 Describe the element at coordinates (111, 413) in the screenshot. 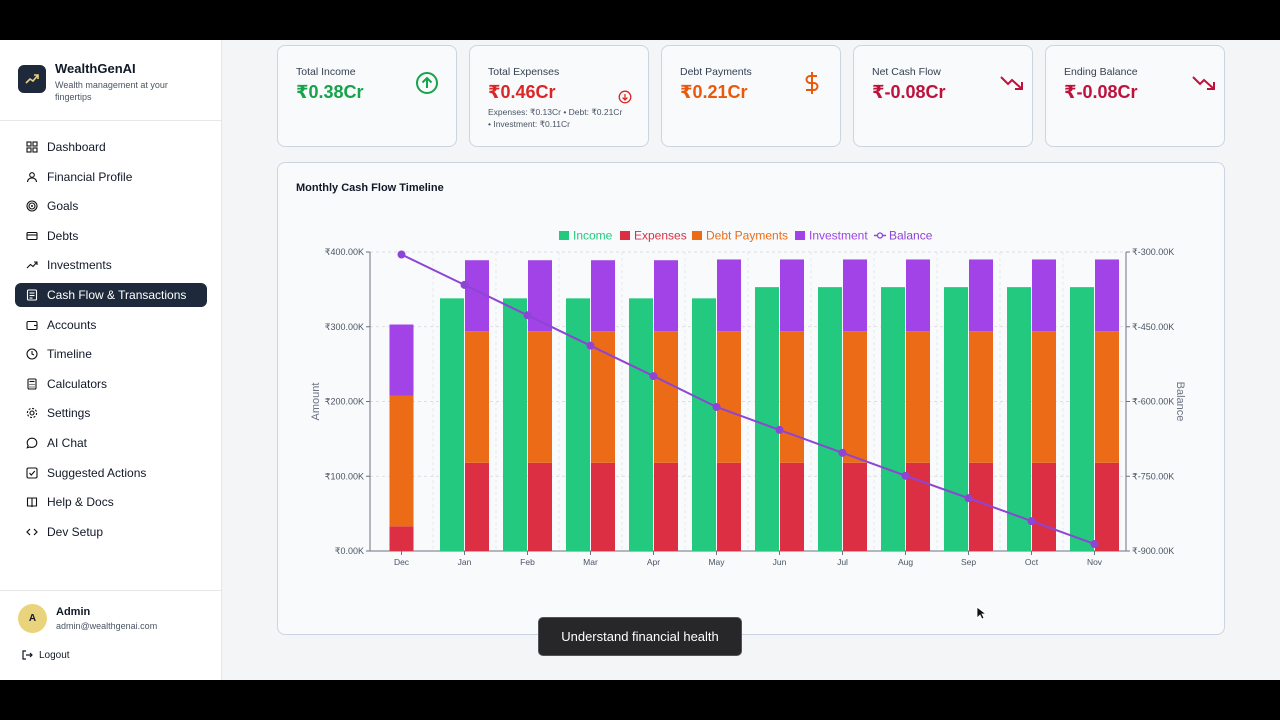

I see `sidebar-item-settings: Settings` at that location.